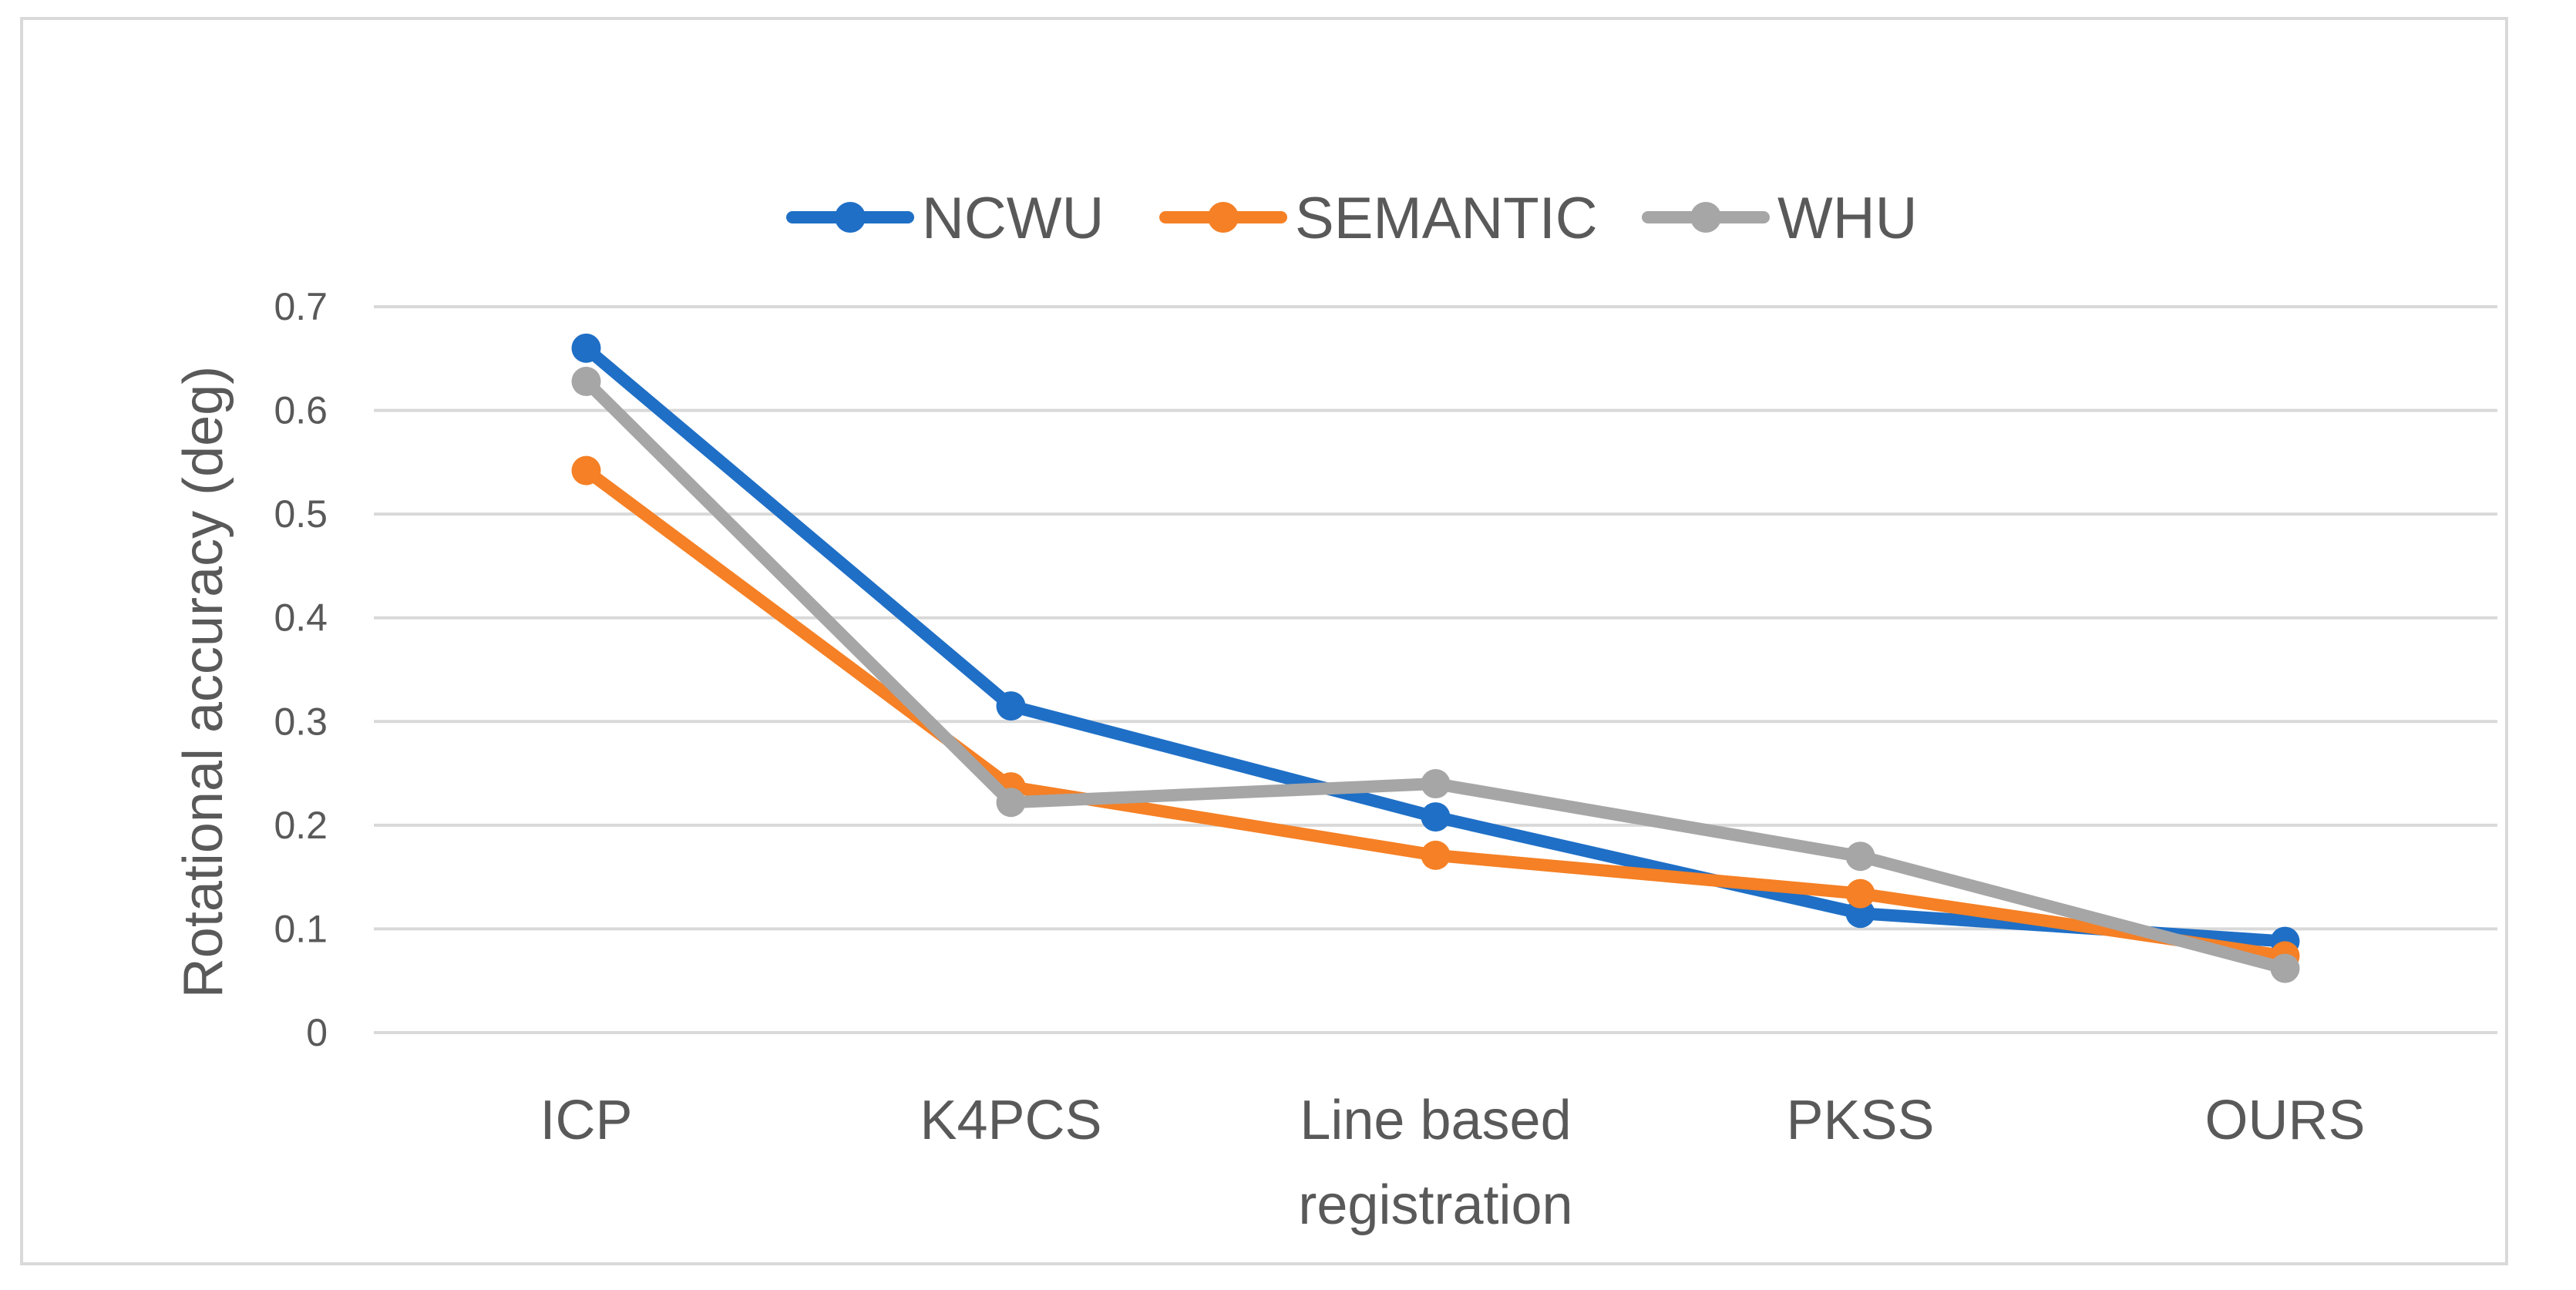 Image resolution: width=2576 pixels, height=1290 pixels. I want to click on x-tick-label: OURS, so click(2284, 1120).